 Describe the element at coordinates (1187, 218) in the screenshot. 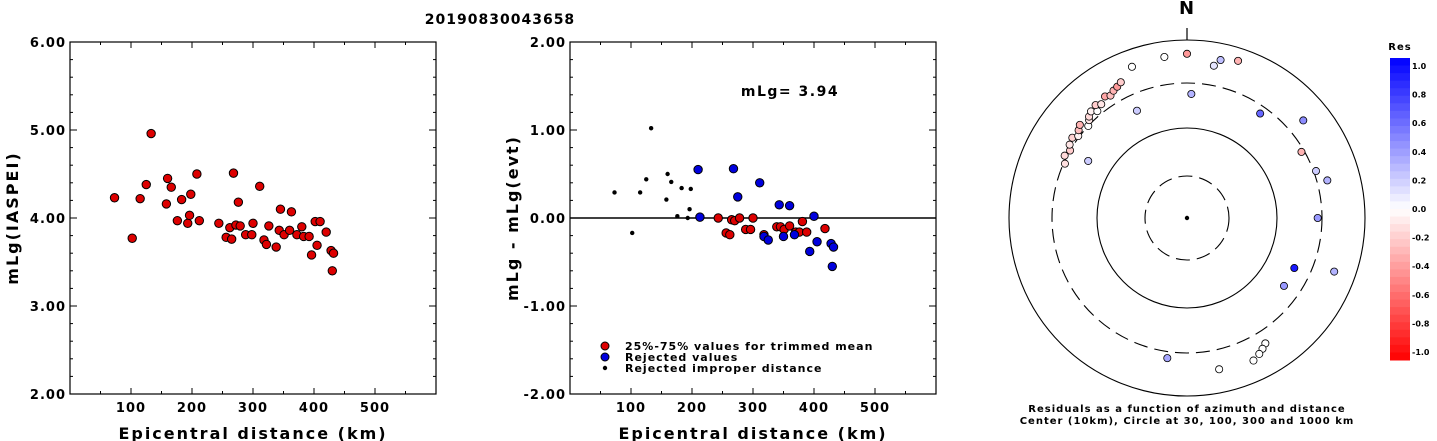

I see `ring-30km` at that location.